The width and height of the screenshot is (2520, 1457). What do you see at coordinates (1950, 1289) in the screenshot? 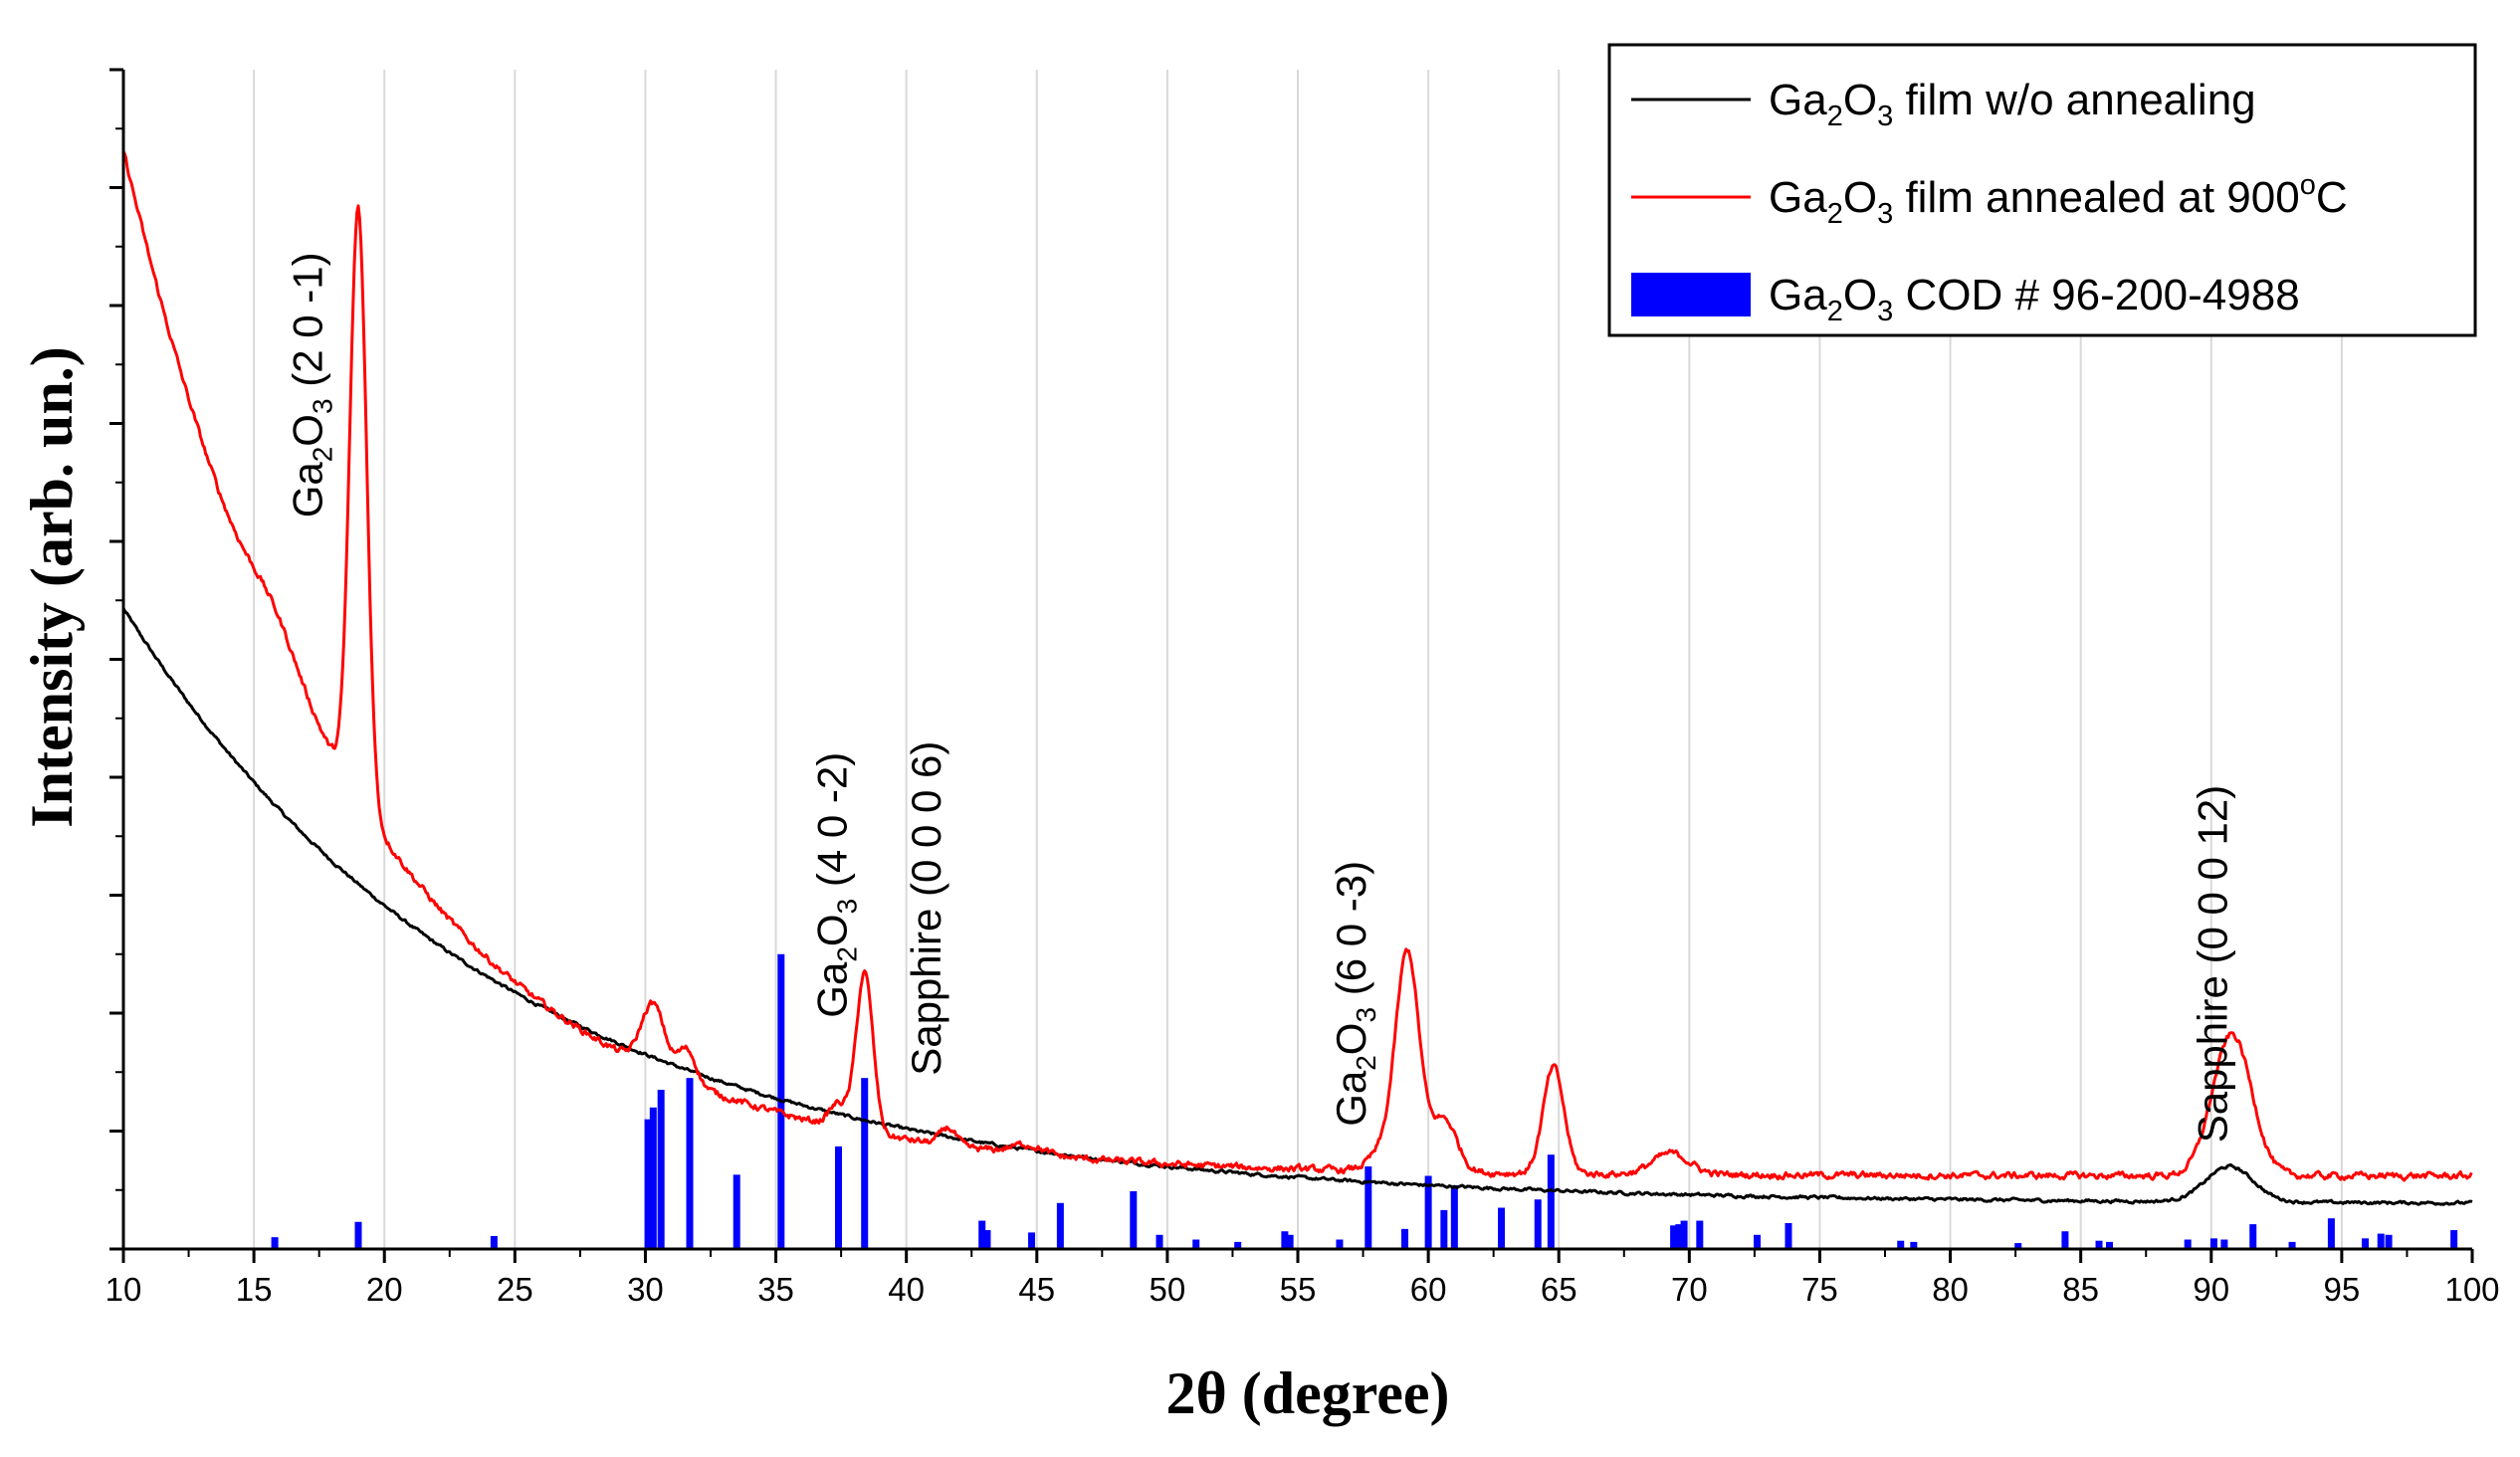
I see `x-tick-label: 80` at bounding box center [1950, 1289].